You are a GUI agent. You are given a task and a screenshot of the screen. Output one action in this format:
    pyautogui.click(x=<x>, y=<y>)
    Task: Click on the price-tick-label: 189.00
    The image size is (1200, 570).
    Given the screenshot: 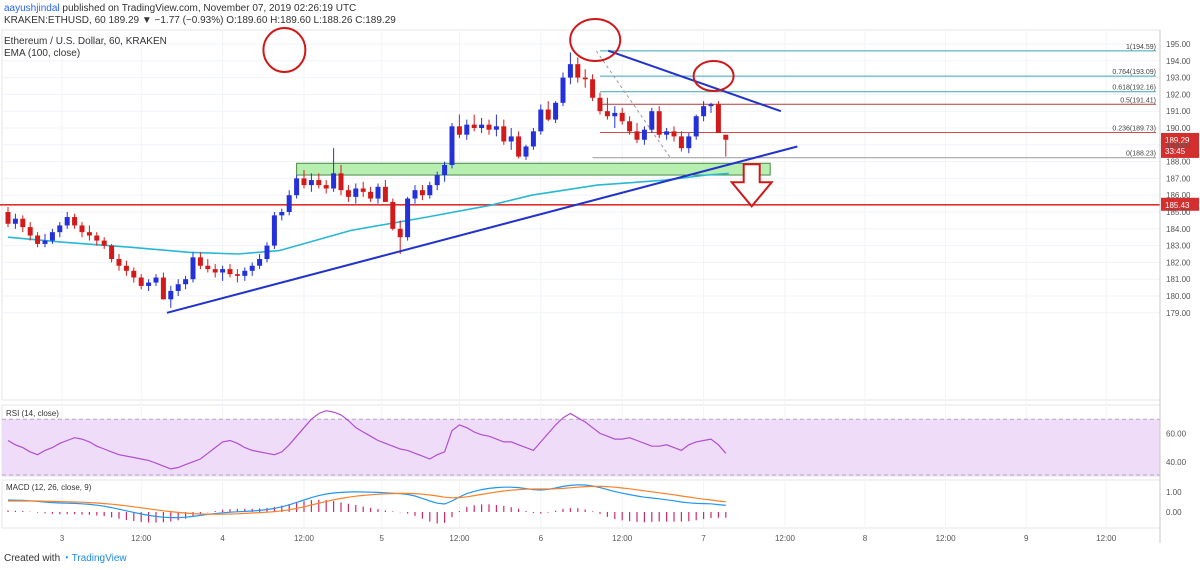 What is the action you would take?
    pyautogui.click(x=1178, y=145)
    